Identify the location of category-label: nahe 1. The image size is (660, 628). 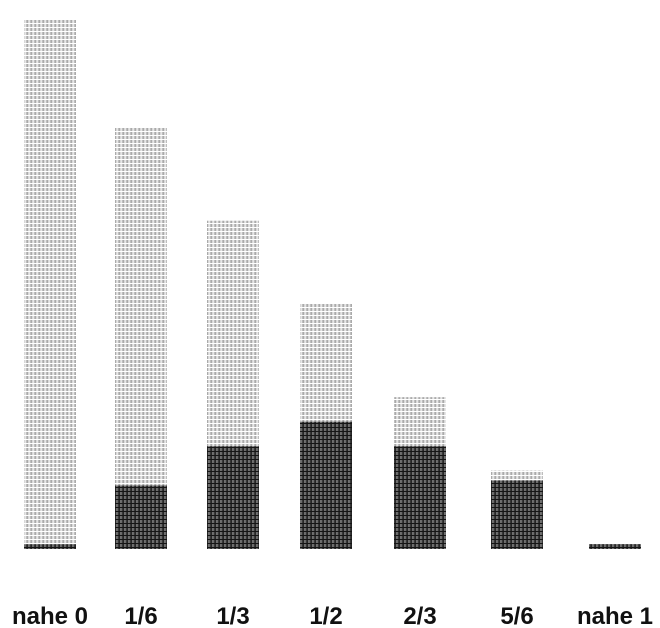
(615, 615).